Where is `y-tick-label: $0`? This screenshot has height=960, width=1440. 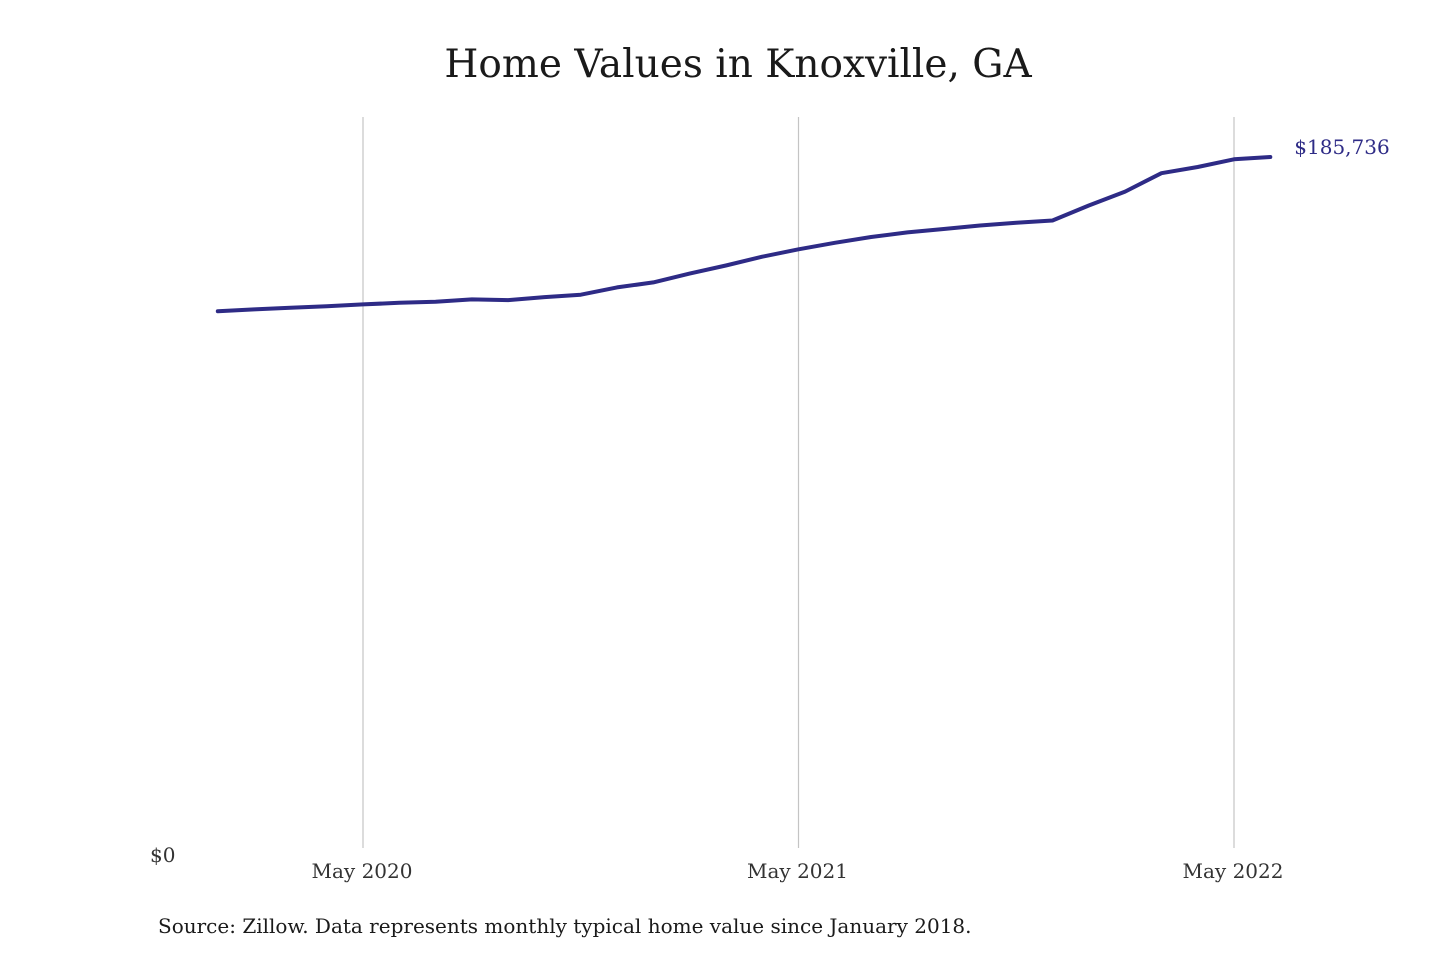
y-tick-label: $0 is located at coordinates (162, 855).